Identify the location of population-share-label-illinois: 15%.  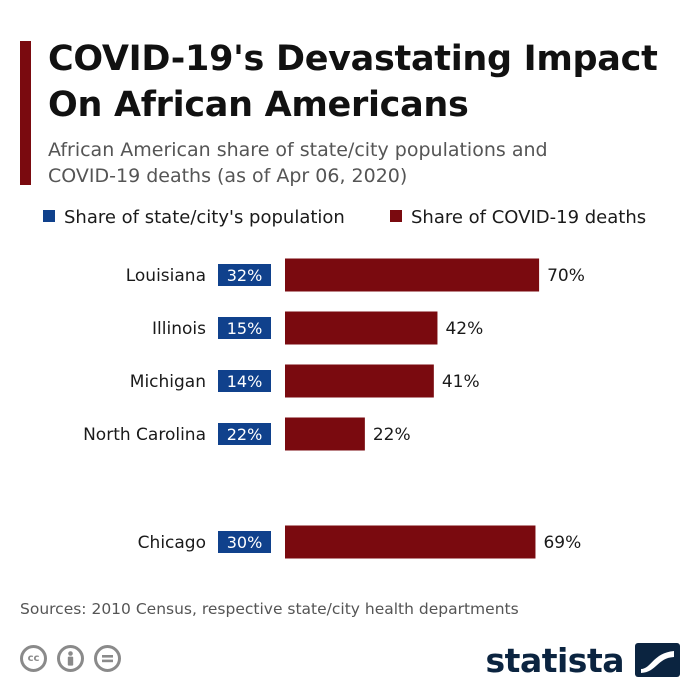
(245, 328).